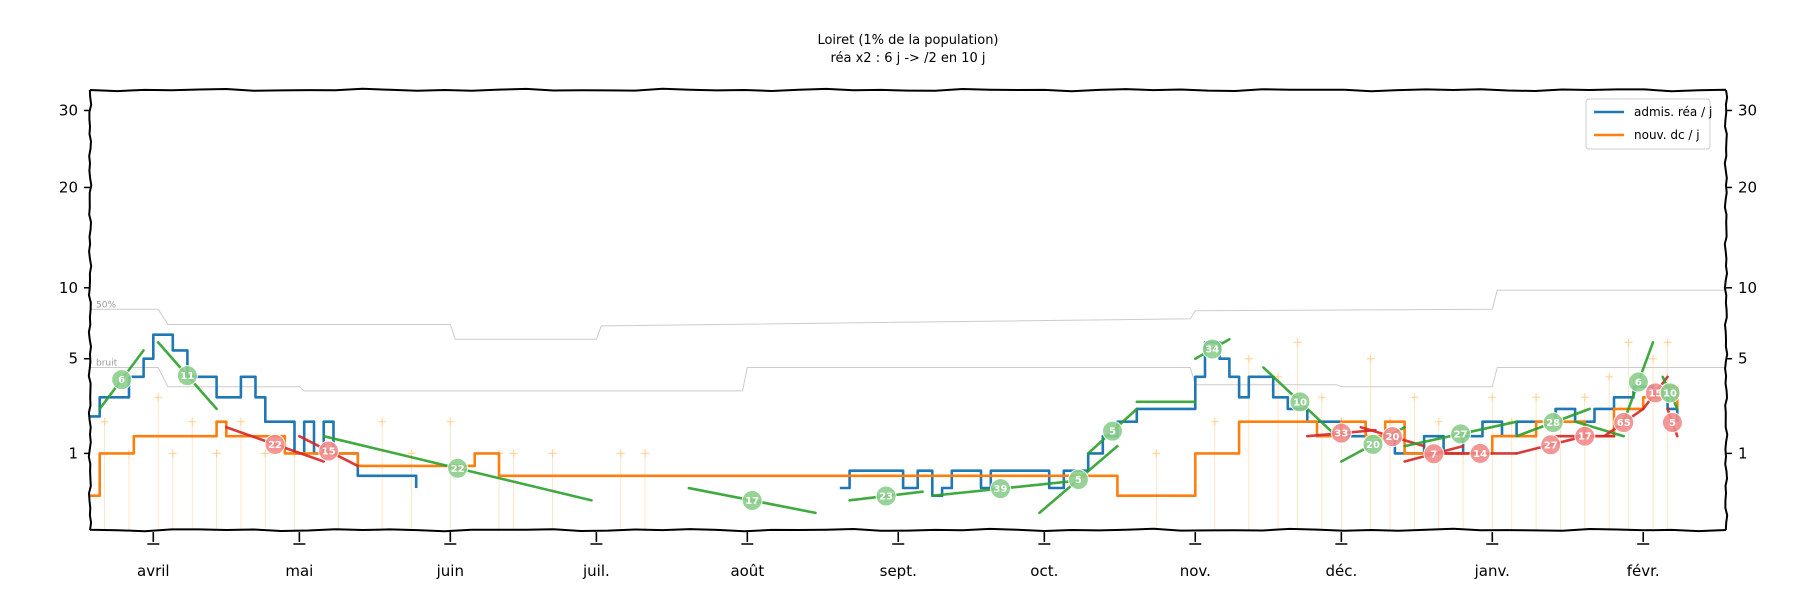  Describe the element at coordinates (1743, 453) in the screenshot. I see `y-tick-label-right-0: 1` at that location.